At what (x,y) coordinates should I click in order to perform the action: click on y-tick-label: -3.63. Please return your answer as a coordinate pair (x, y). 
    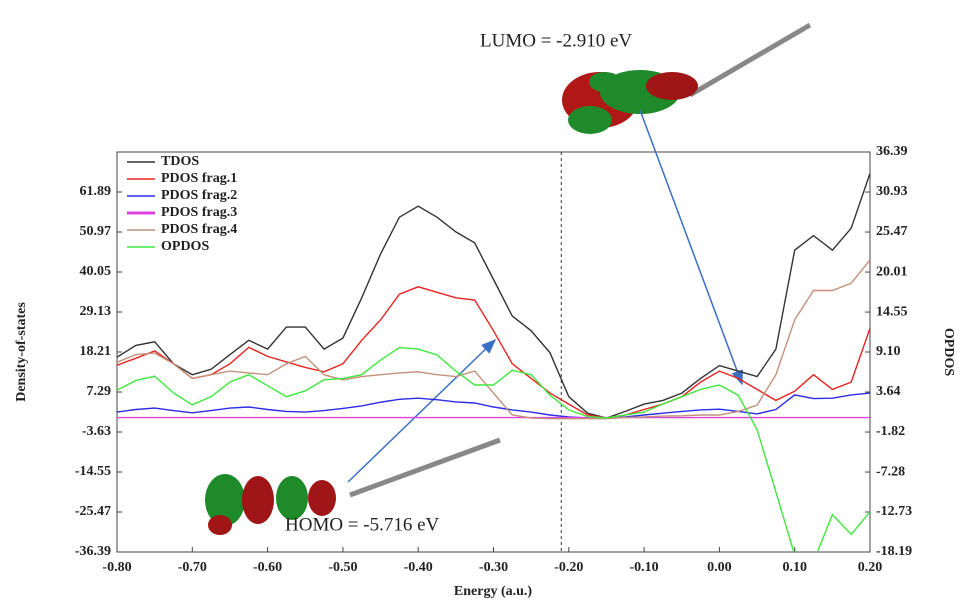
    Looking at the image, I should click on (96, 431).